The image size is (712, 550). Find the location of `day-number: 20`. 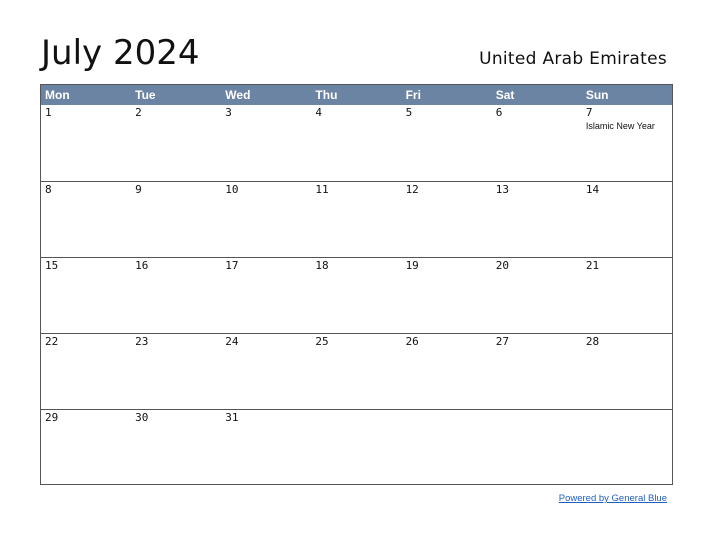

day-number: 20 is located at coordinates (502, 265).